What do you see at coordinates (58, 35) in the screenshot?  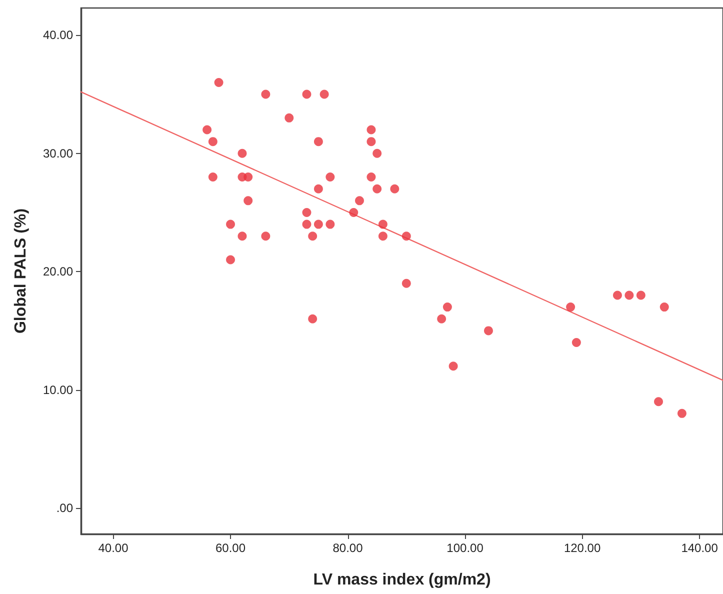 I see `y-tick-label: 40.00` at bounding box center [58, 35].